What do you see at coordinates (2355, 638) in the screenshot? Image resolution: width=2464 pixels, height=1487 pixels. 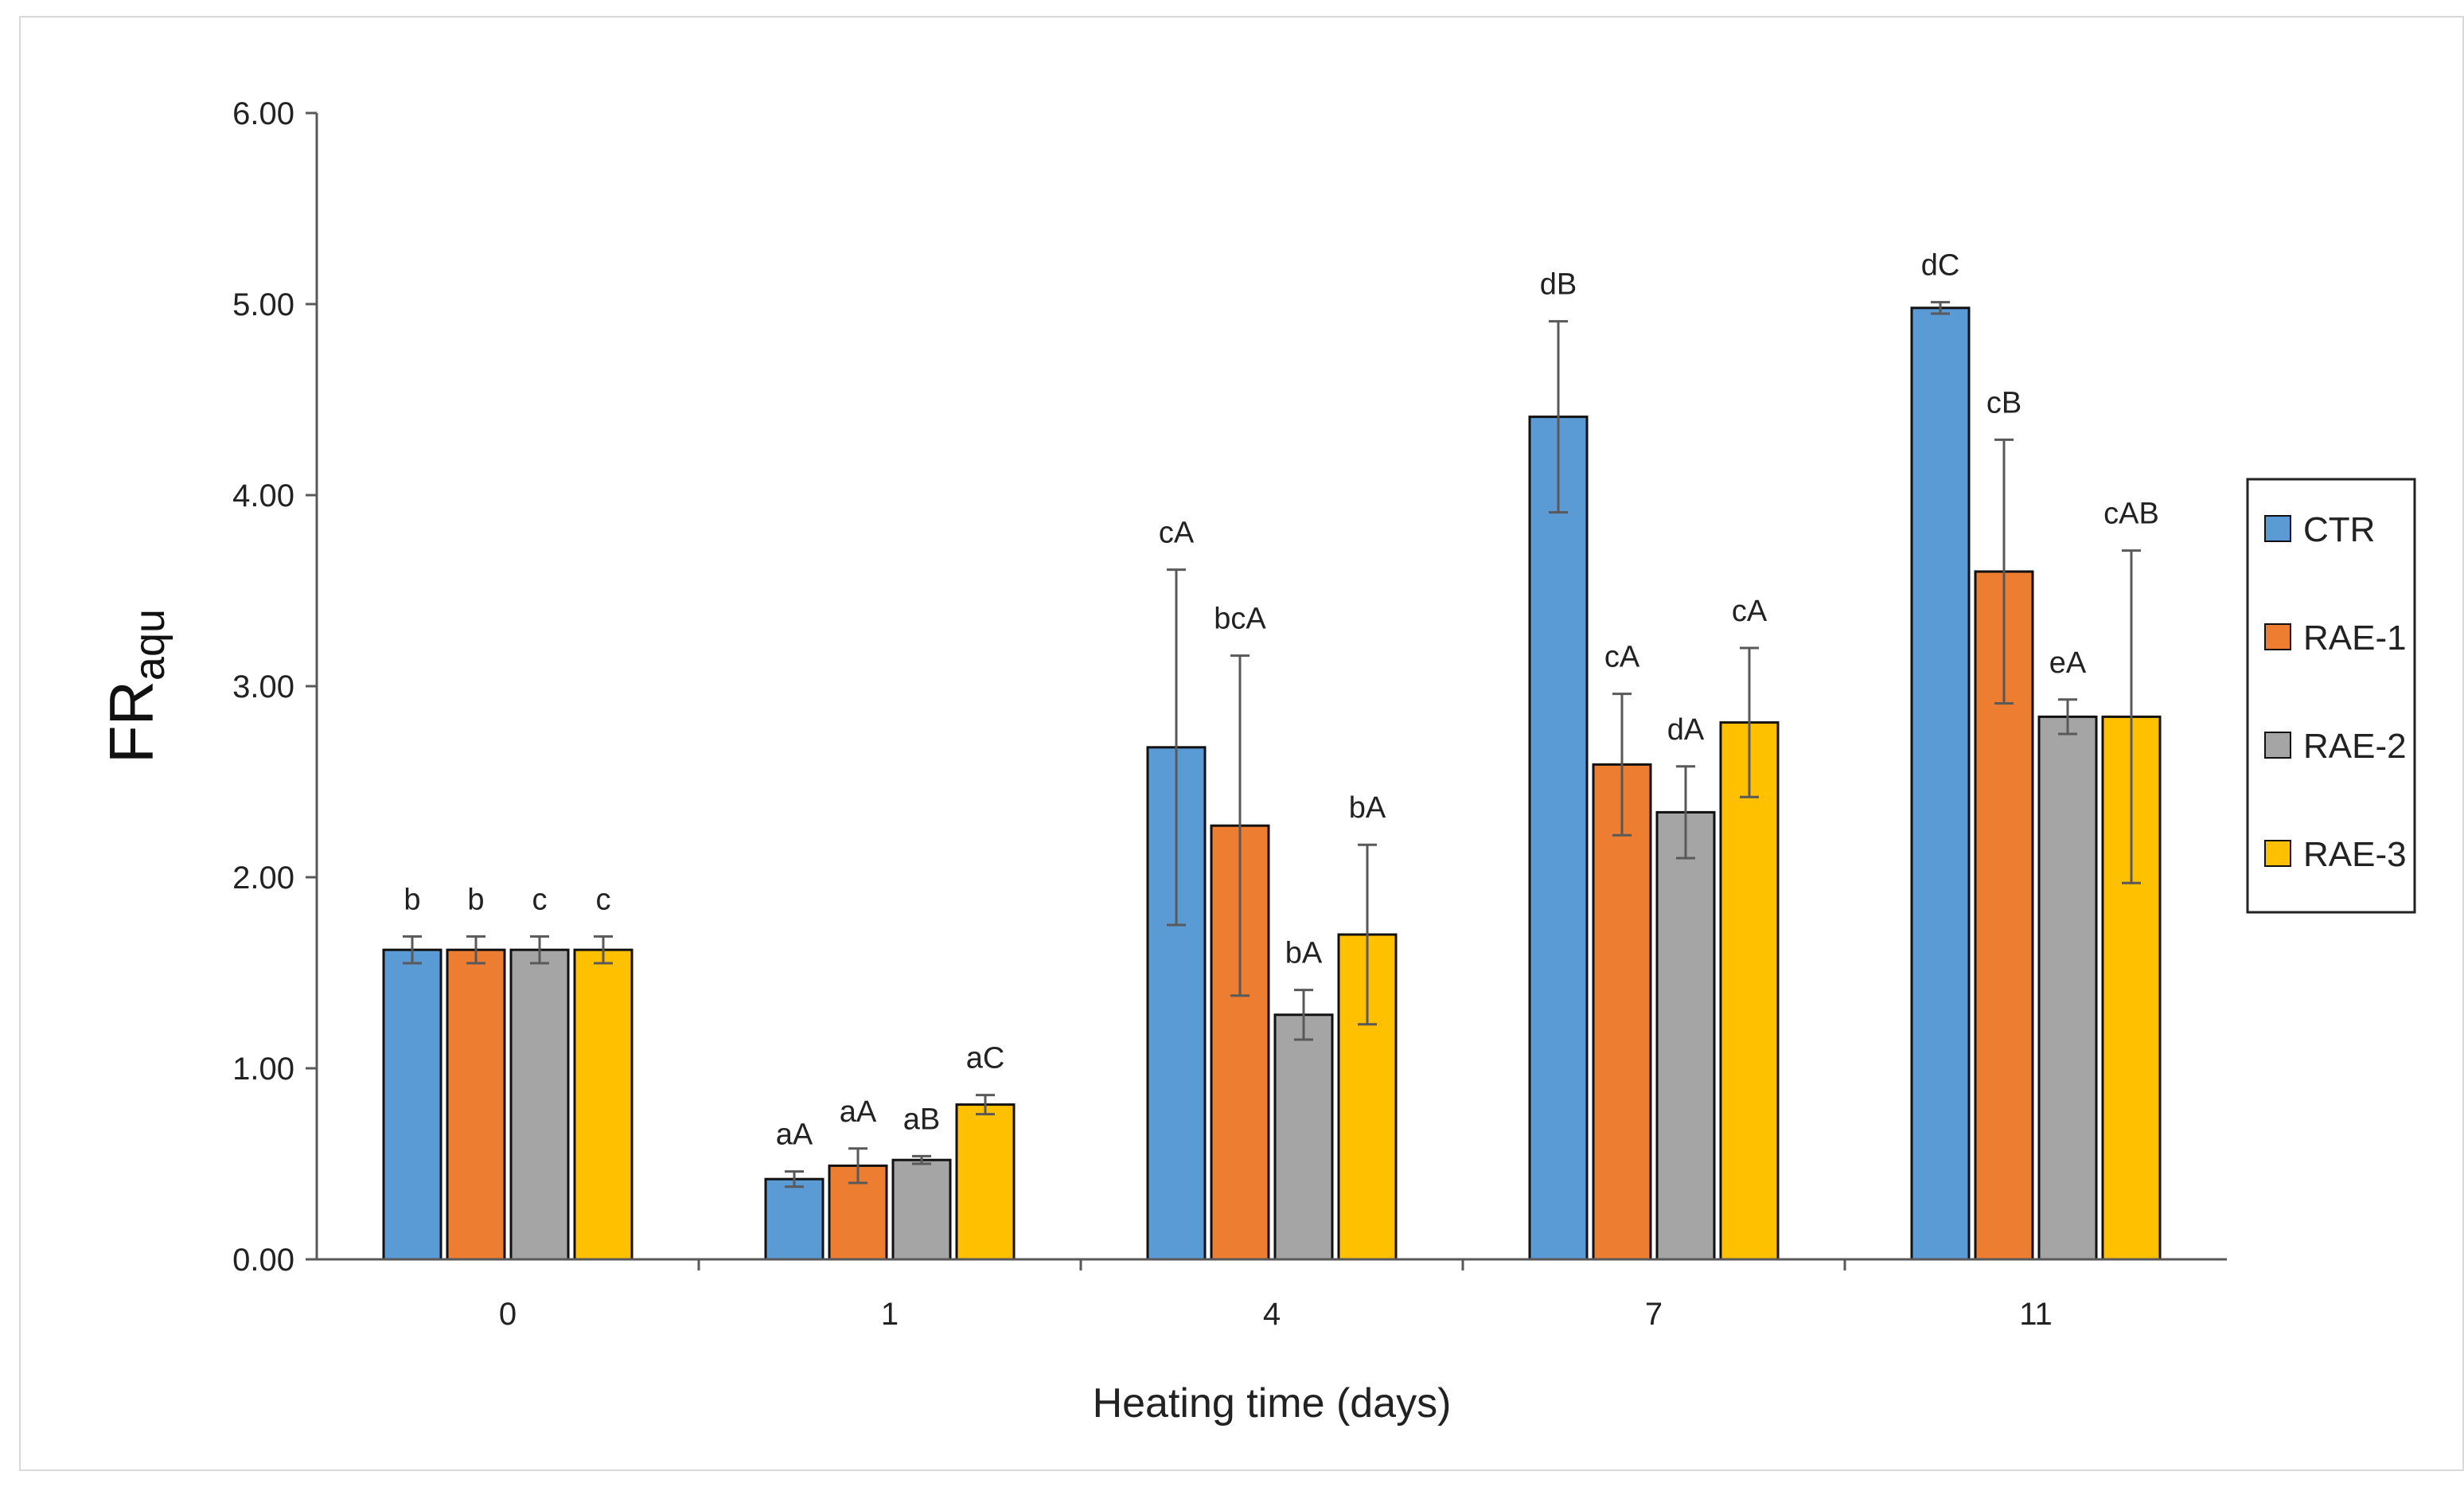 I see `legend-label-rae-1: RAE-1` at bounding box center [2355, 638].